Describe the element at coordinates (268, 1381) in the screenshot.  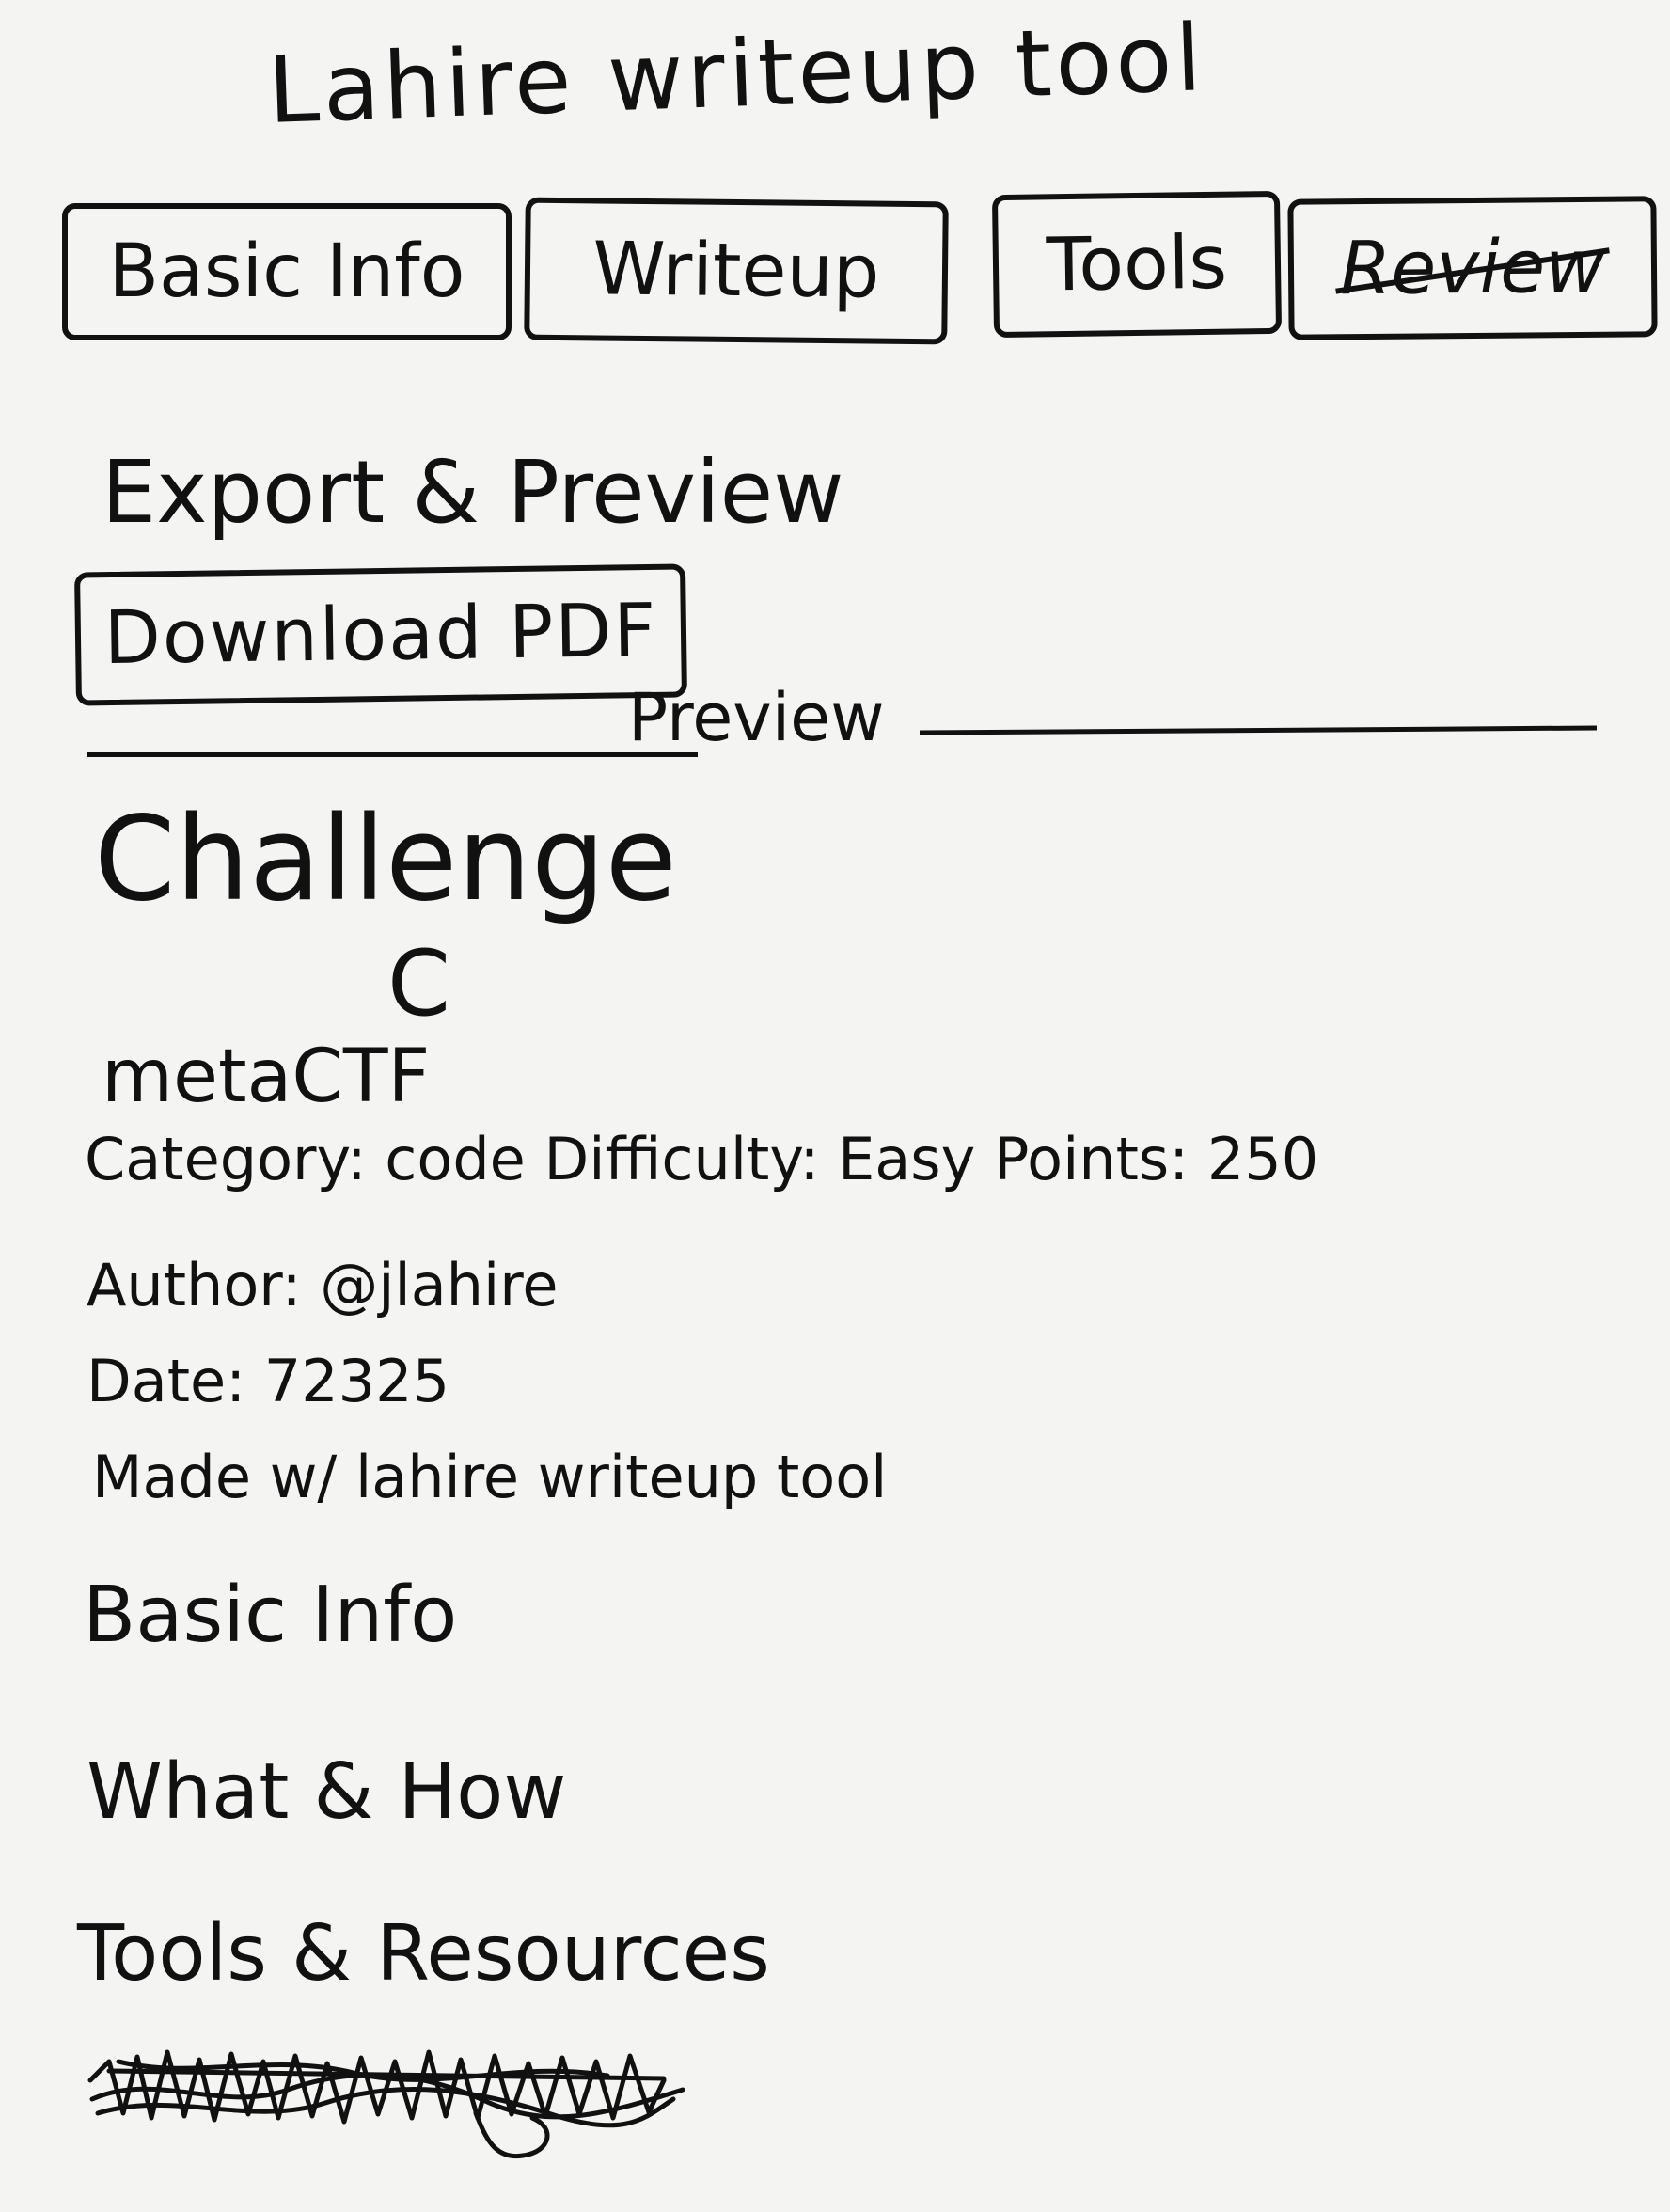
I see `challenge-meta-date: Date: 72325` at that location.